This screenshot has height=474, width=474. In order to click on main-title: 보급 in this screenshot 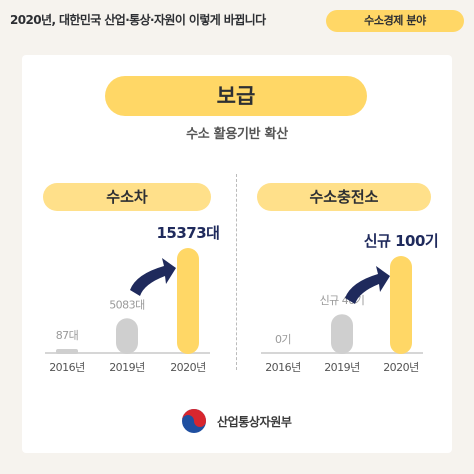, I will do `click(236, 96)`.